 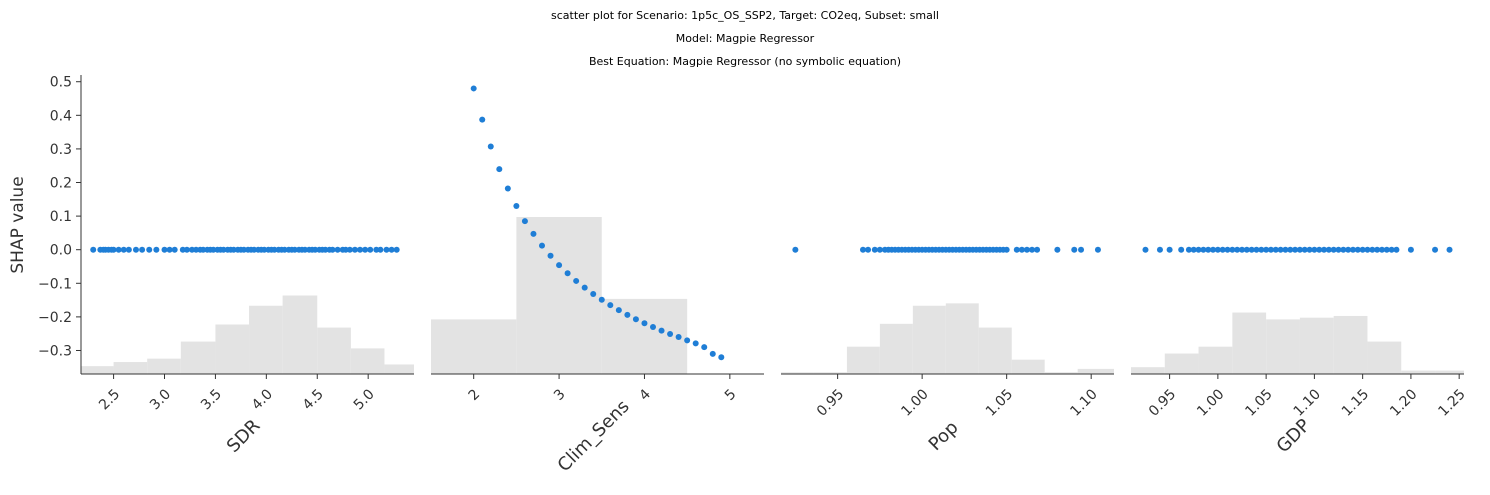 What do you see at coordinates (160, 399) in the screenshot?
I see `panel-1-x-tick-label: 3.0` at bounding box center [160, 399].